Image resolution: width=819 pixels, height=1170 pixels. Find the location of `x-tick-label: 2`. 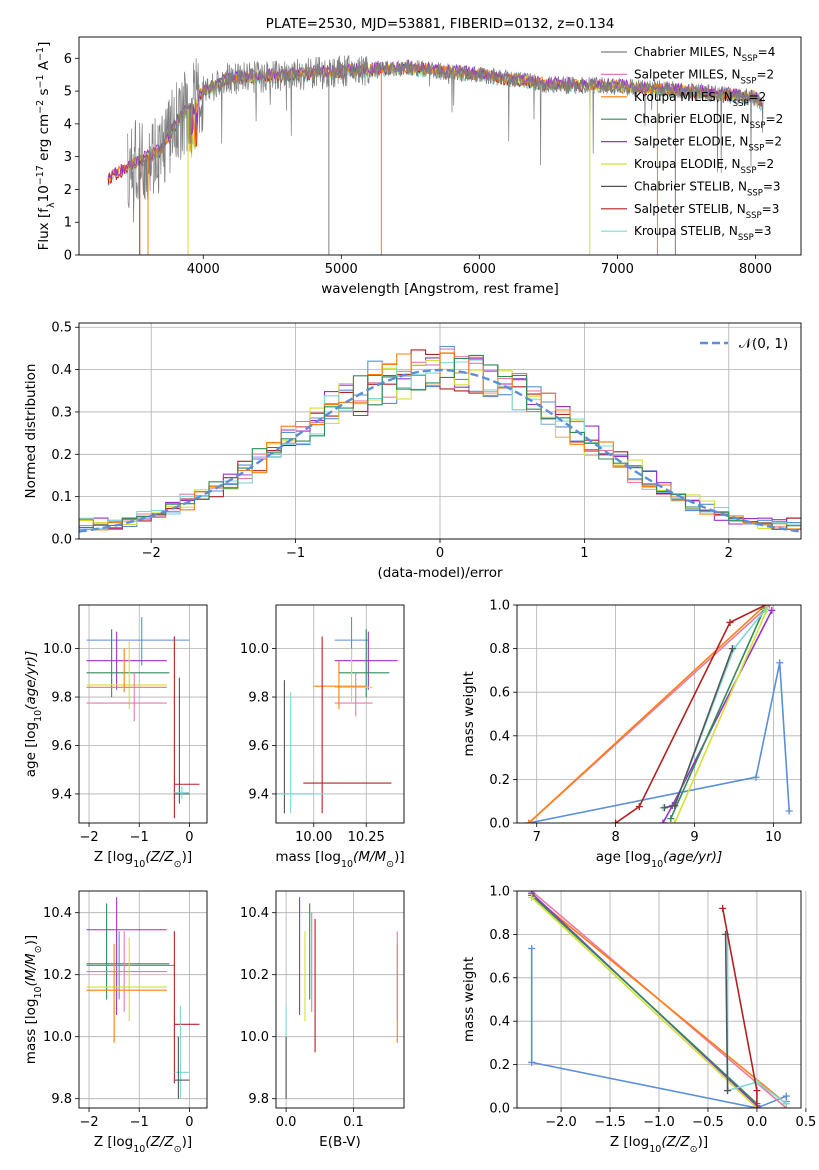

x-tick-label: 2 is located at coordinates (729, 553).